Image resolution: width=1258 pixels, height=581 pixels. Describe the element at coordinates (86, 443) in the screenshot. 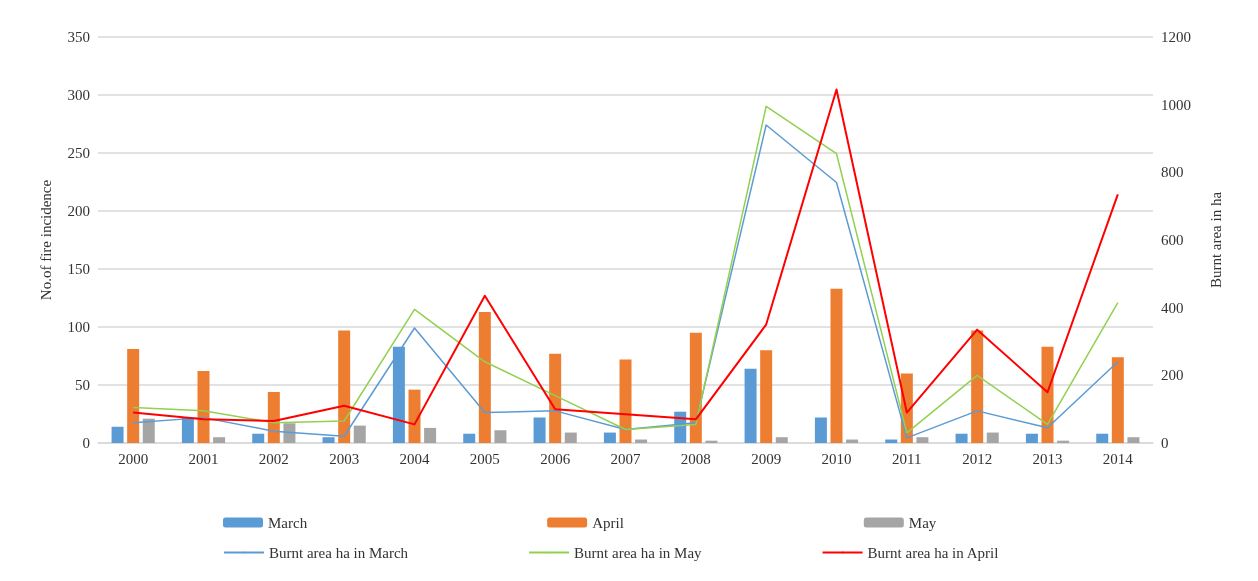

I see `y-tick-label: 0` at that location.